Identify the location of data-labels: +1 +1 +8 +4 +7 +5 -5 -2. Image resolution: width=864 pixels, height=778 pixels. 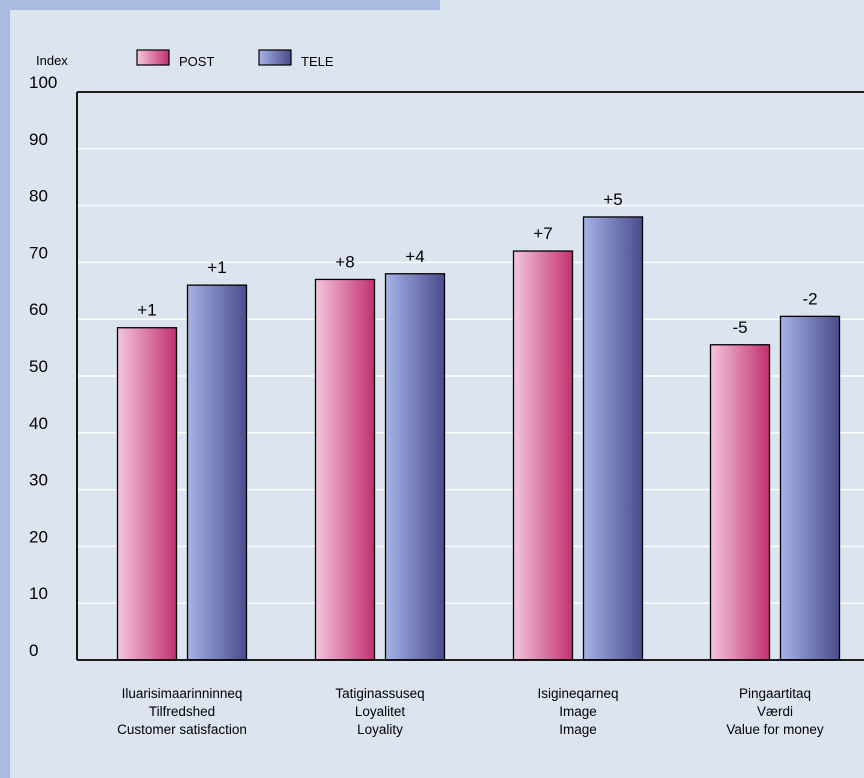
(477, 263).